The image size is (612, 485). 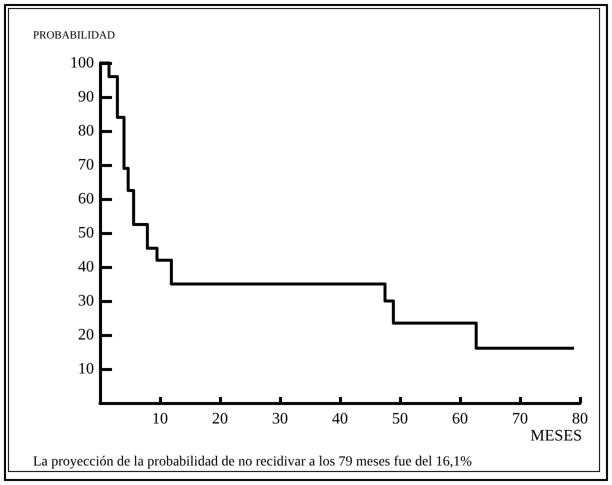 I want to click on x-tick-label: 70, so click(x=520, y=419).